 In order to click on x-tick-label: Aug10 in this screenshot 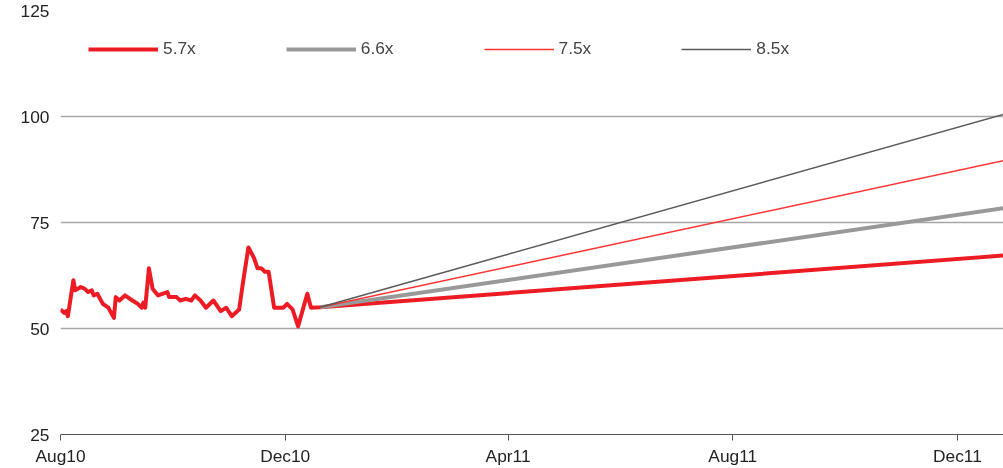, I will do `click(60, 455)`.